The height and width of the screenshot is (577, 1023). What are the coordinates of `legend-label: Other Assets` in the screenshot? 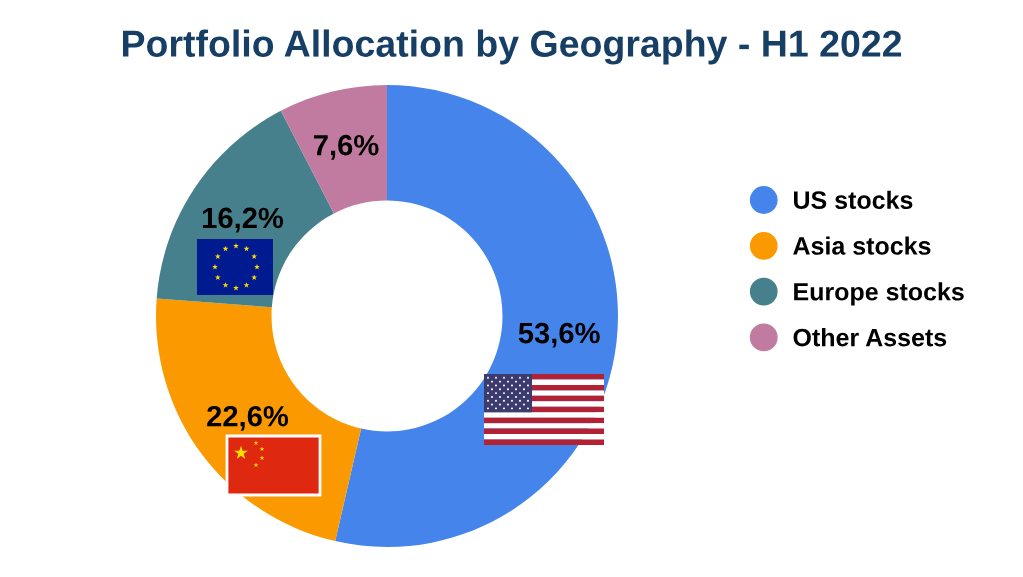 It's located at (870, 337).